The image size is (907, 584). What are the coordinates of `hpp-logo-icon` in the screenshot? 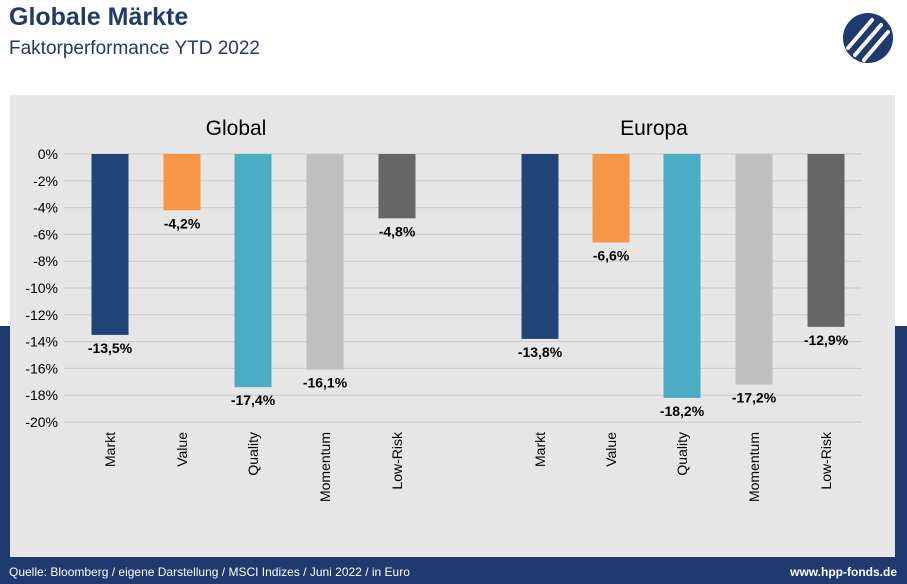 It's located at (868, 38).